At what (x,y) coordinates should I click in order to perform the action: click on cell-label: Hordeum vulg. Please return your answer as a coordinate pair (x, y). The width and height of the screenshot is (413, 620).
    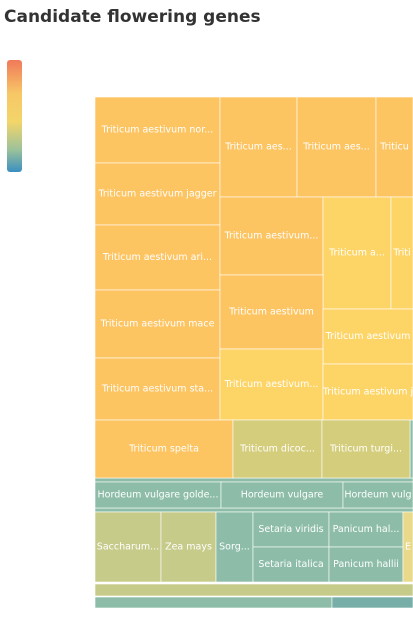
    Looking at the image, I should click on (377, 495).